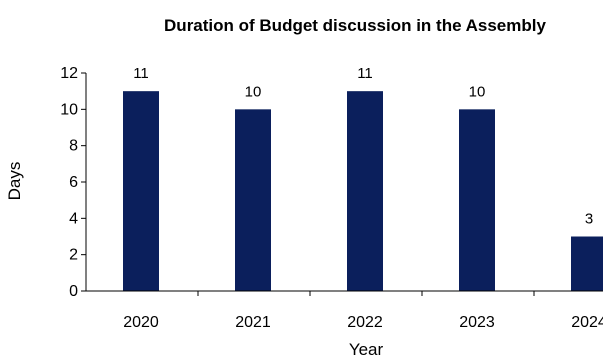 The width and height of the screenshot is (603, 363). Describe the element at coordinates (14, 181) in the screenshot. I see `y-axis-title: Days` at that location.